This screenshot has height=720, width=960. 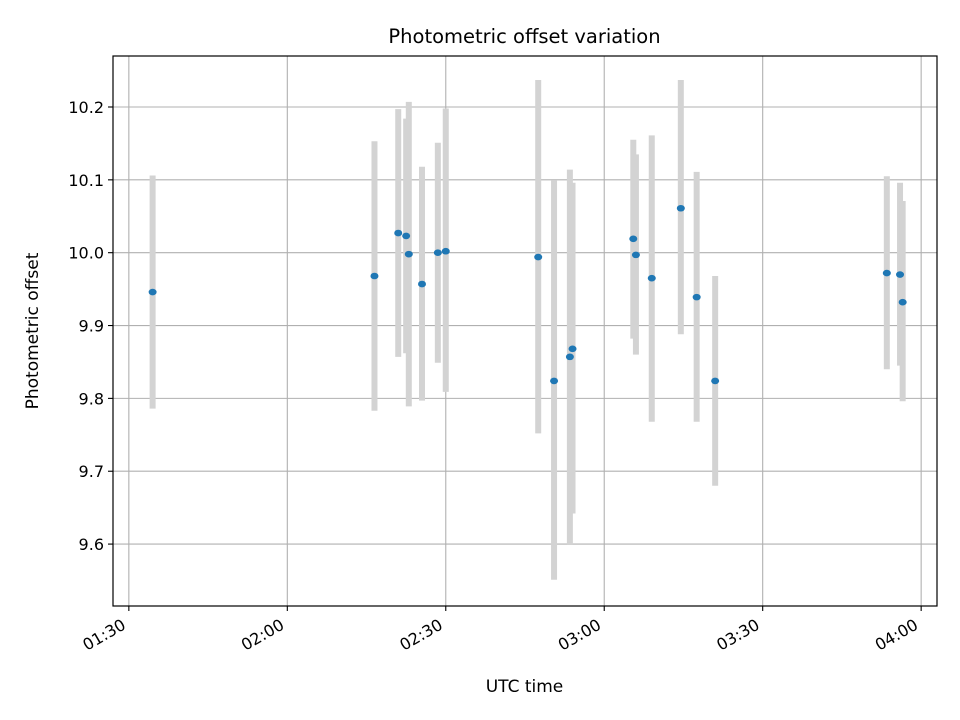 What do you see at coordinates (86, 253) in the screenshot?
I see `y-tick-label: 10.0` at bounding box center [86, 253].